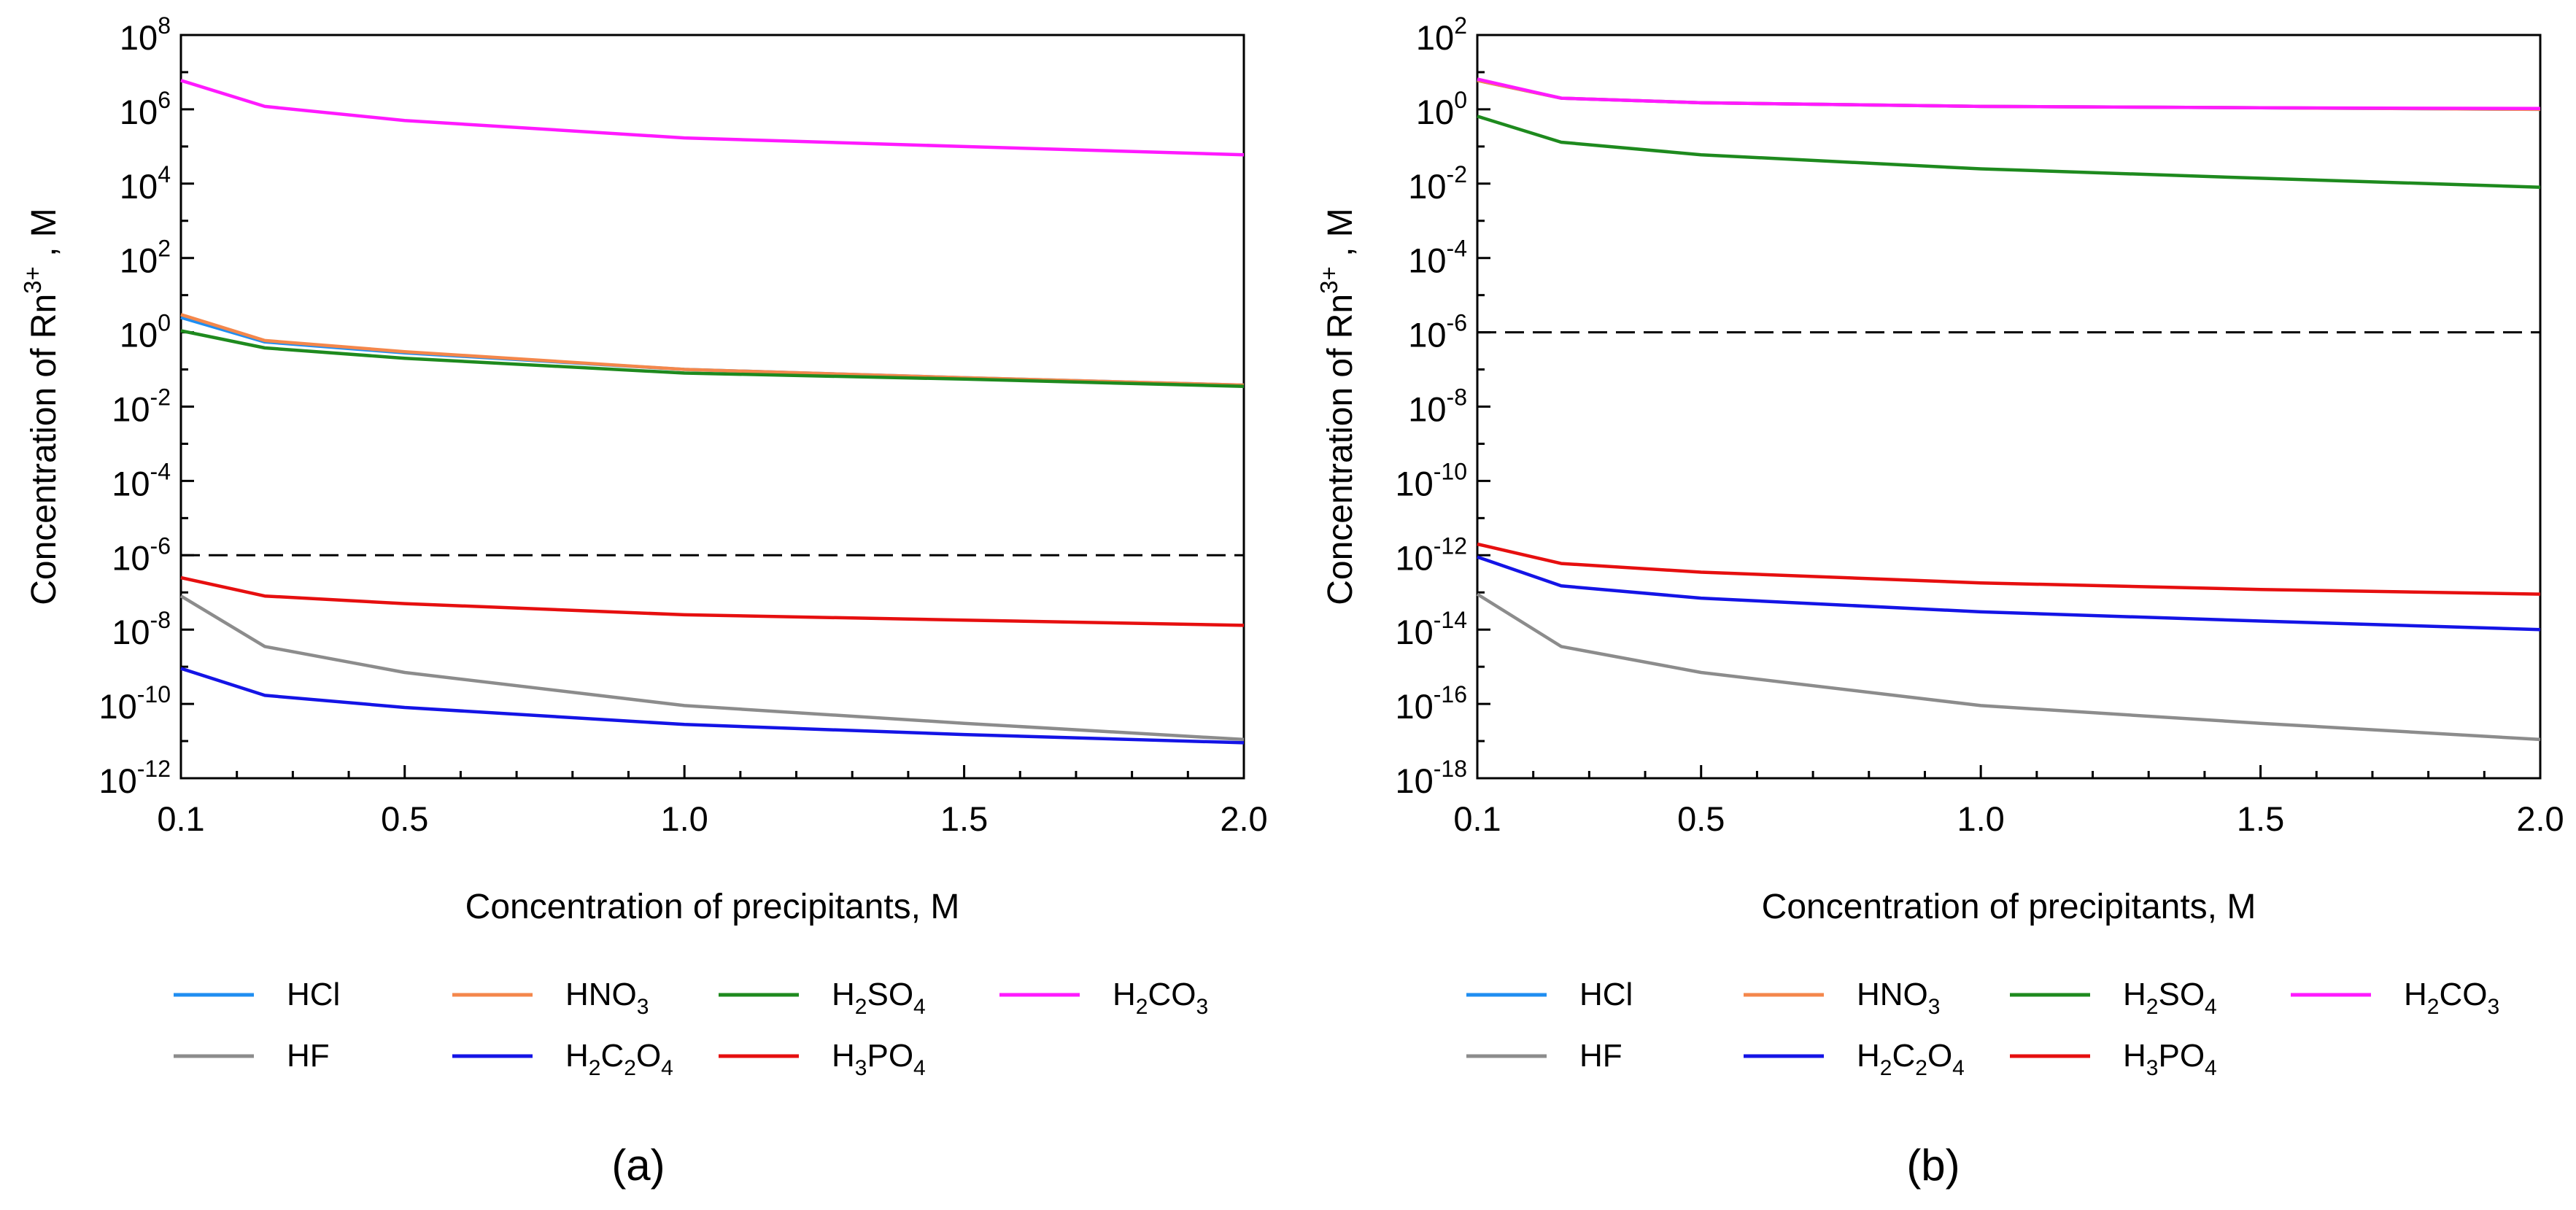  Describe the element at coordinates (145, 34) in the screenshot. I see `y-tick-label: 10⁸` at that location.